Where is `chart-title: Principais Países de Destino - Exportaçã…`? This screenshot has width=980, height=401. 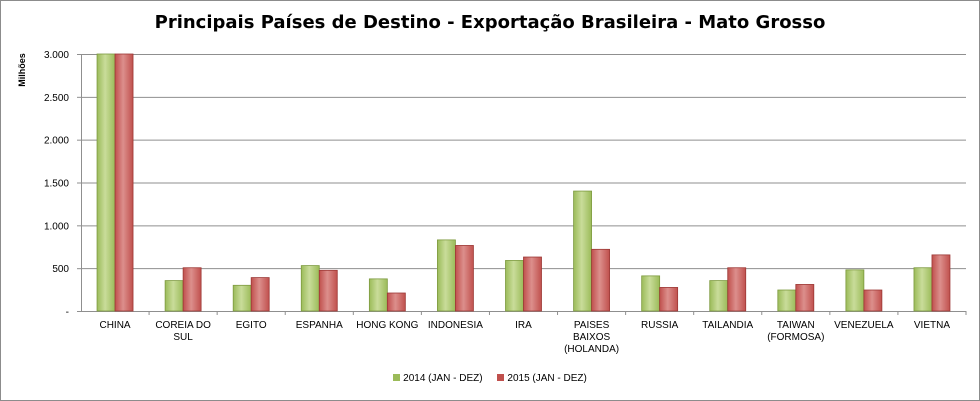
chart-title: Principais Países de Destino - Exportaçã… is located at coordinates (490, 22).